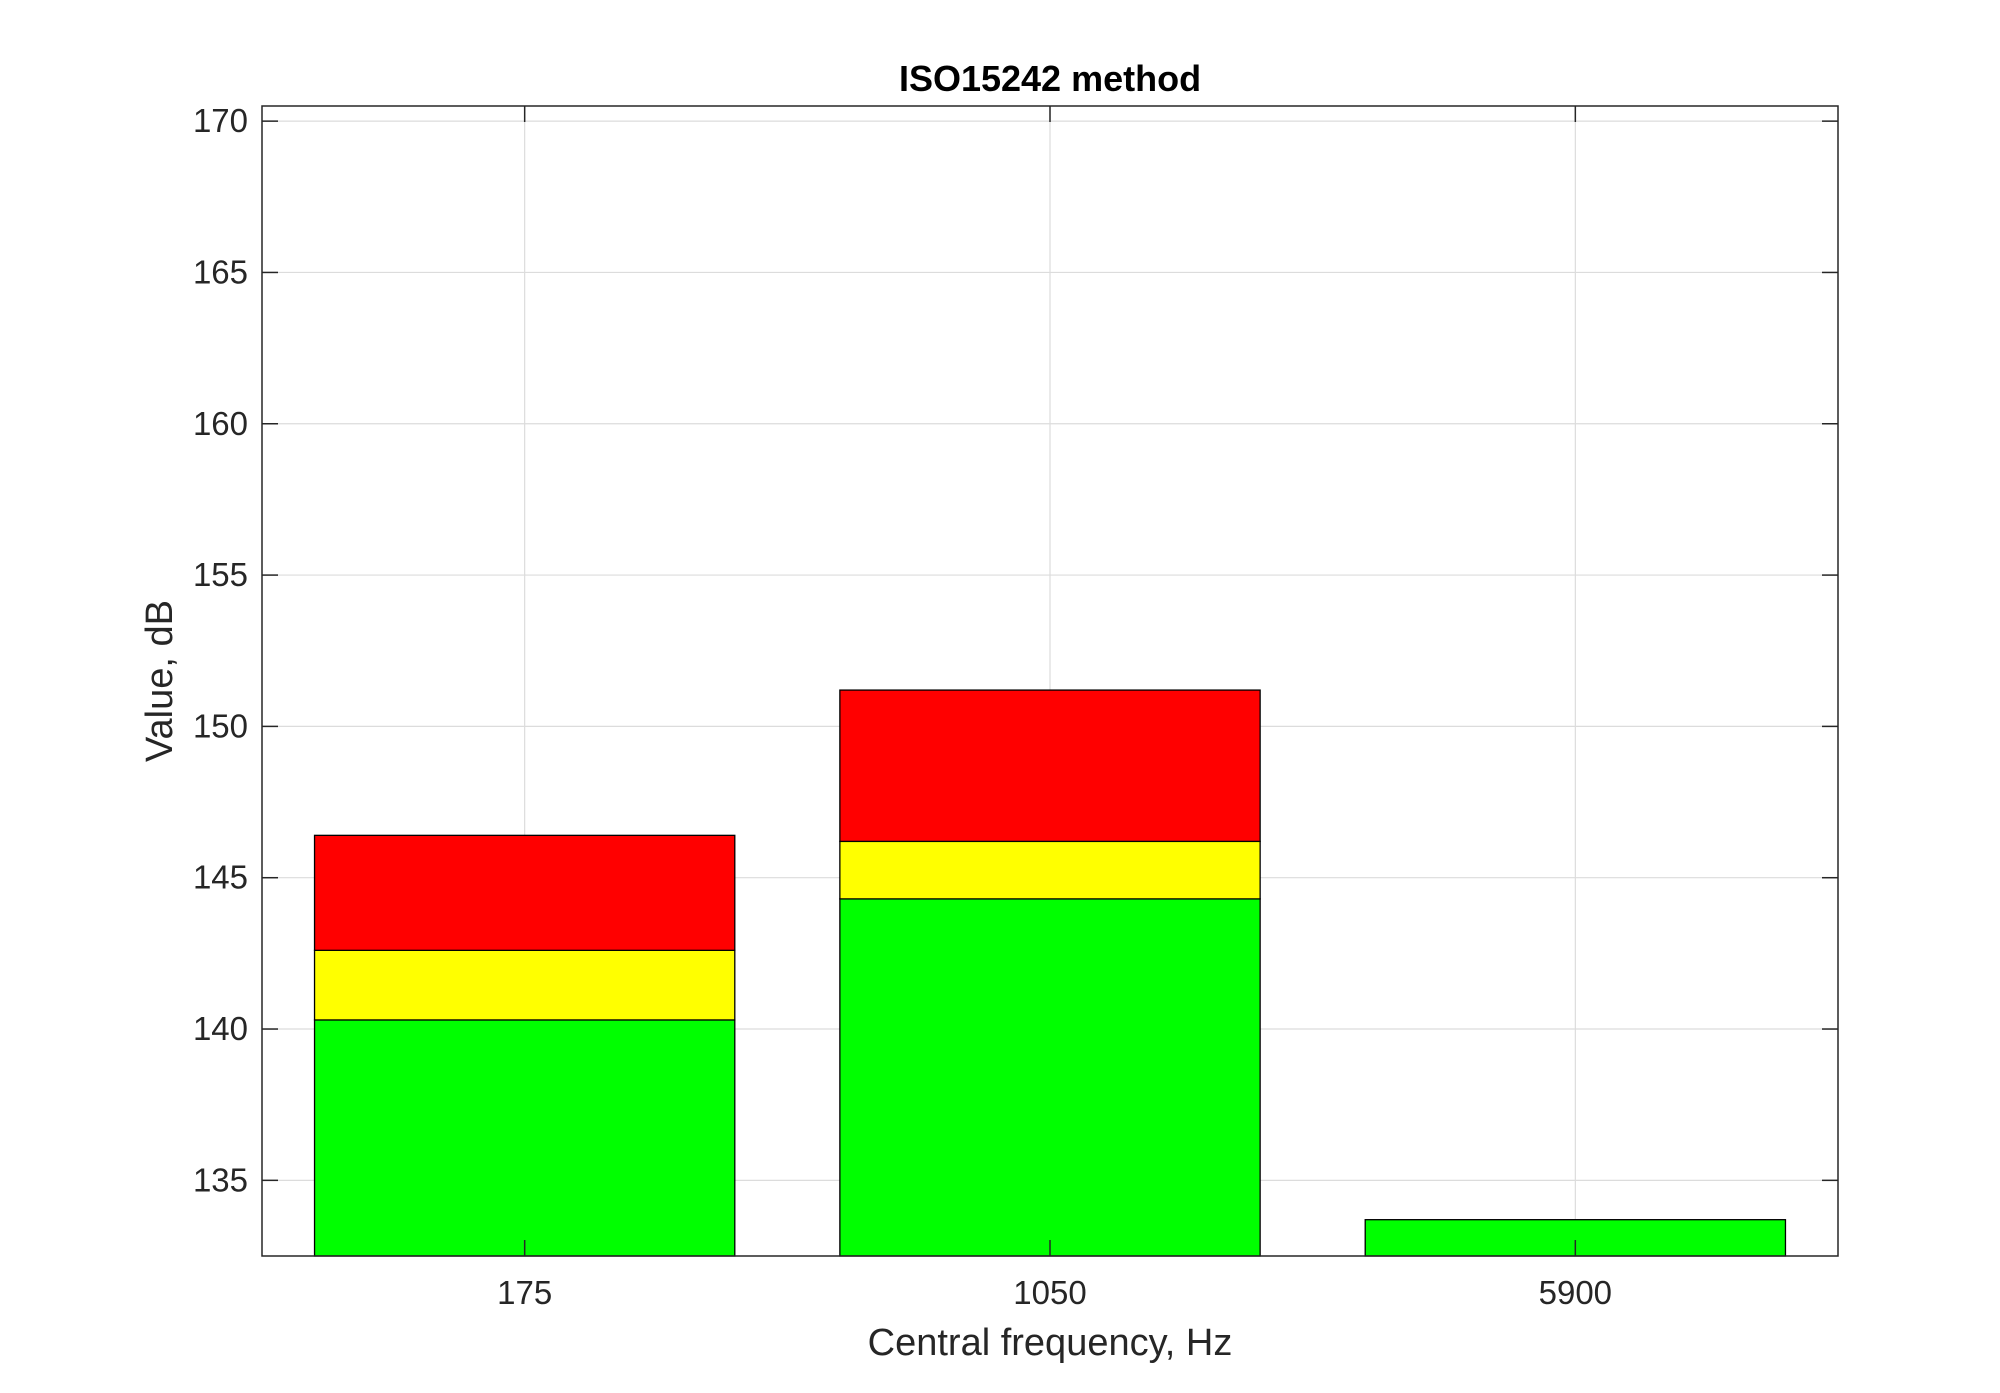 This screenshot has height=1393, width=2000. I want to click on x-axis-label: Central frequency, Hz, so click(1050, 1343).